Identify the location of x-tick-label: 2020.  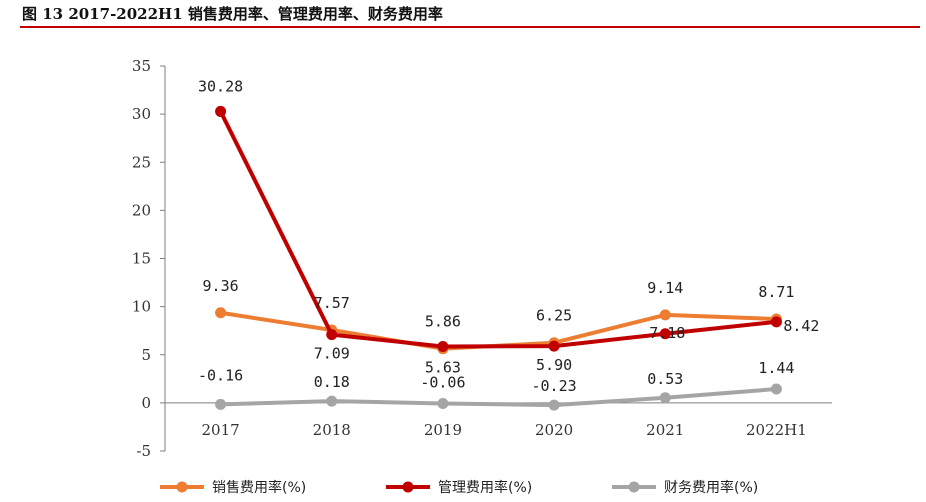
(554, 430).